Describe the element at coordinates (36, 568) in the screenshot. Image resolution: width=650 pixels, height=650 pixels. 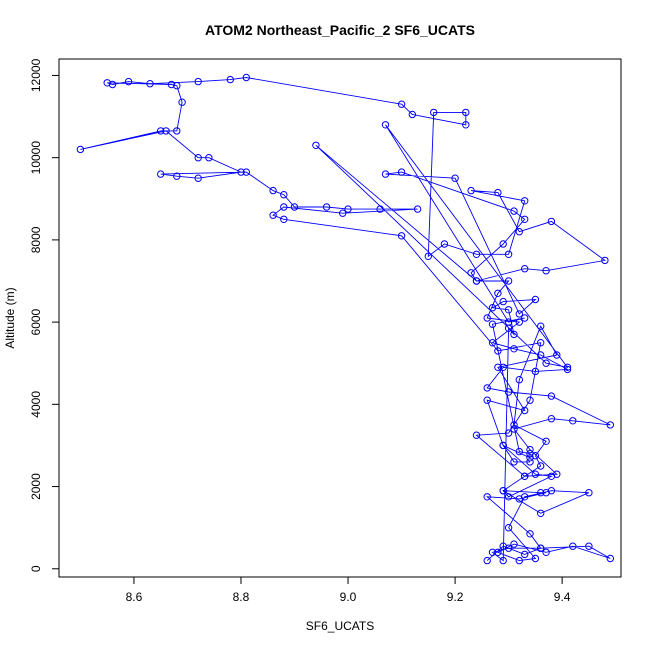
I see `y-tick-label: 0` at that location.